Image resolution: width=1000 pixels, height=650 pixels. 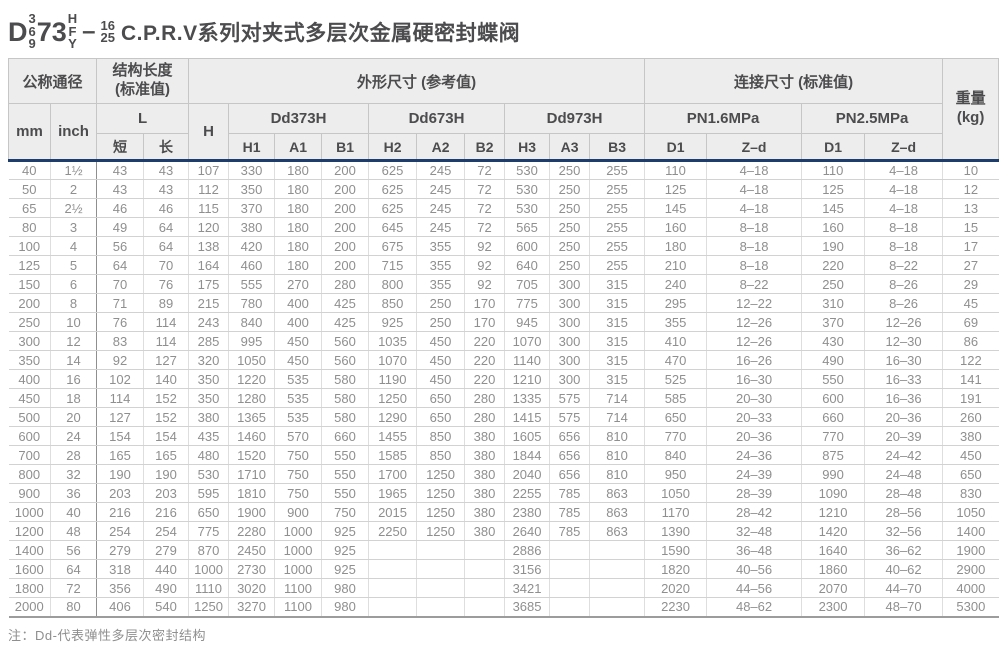 What do you see at coordinates (298, 208) in the screenshot?
I see `table-cell: 180` at bounding box center [298, 208].